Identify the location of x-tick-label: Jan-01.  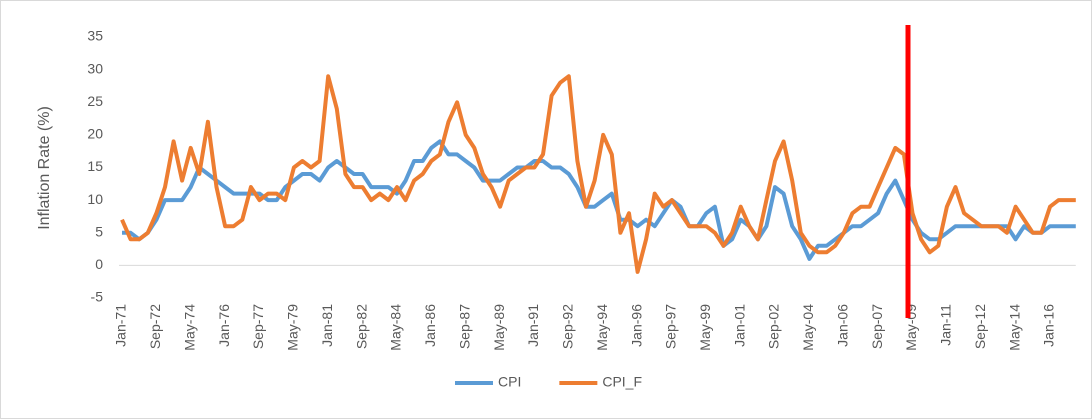
(739, 325).